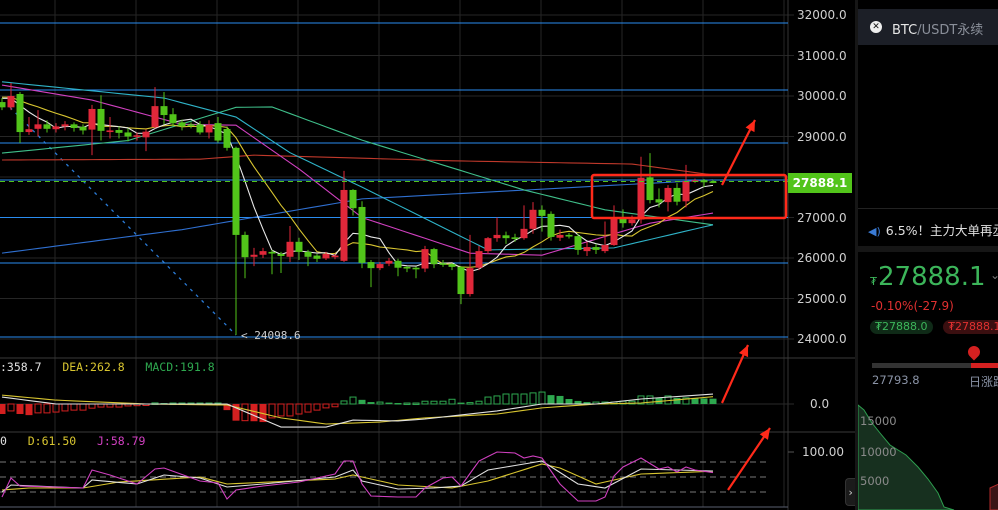 Image resolution: width=998 pixels, height=510 pixels. I want to click on kdj-k-line, so click(357, 476).